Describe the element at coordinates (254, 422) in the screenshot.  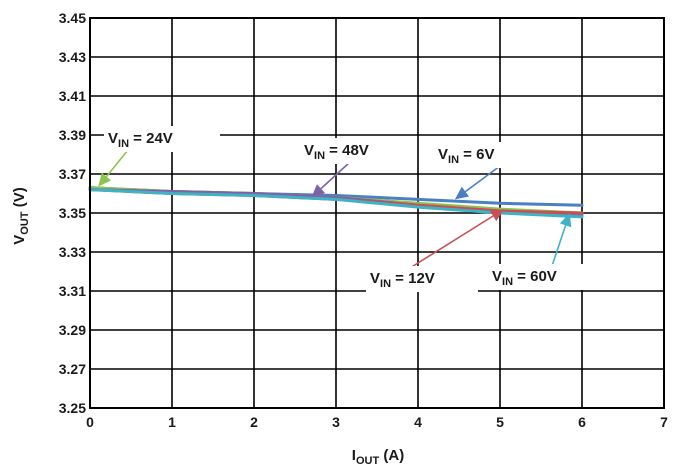
I see `x-tick-label: 2` at that location.